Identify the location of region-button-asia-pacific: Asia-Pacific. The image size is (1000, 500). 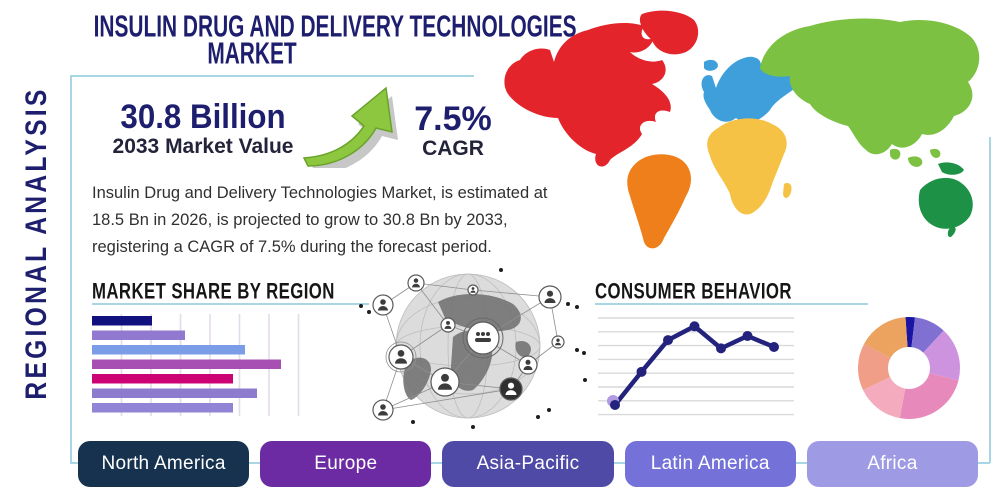
(528, 464).